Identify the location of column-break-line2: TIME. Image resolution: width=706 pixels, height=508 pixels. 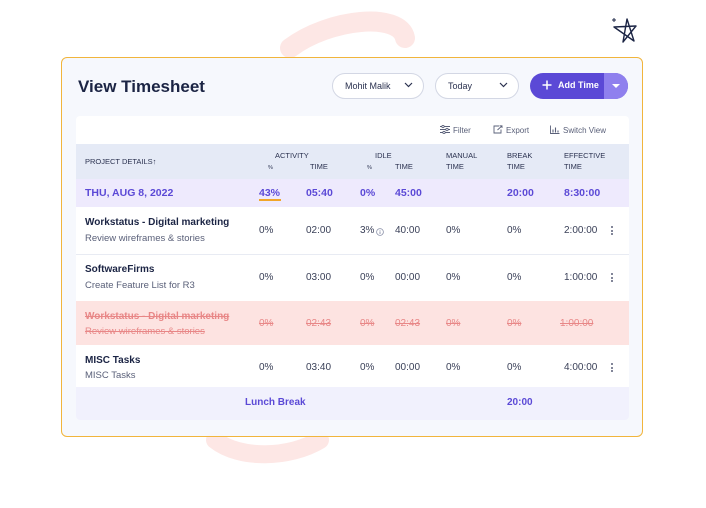
(516, 166).